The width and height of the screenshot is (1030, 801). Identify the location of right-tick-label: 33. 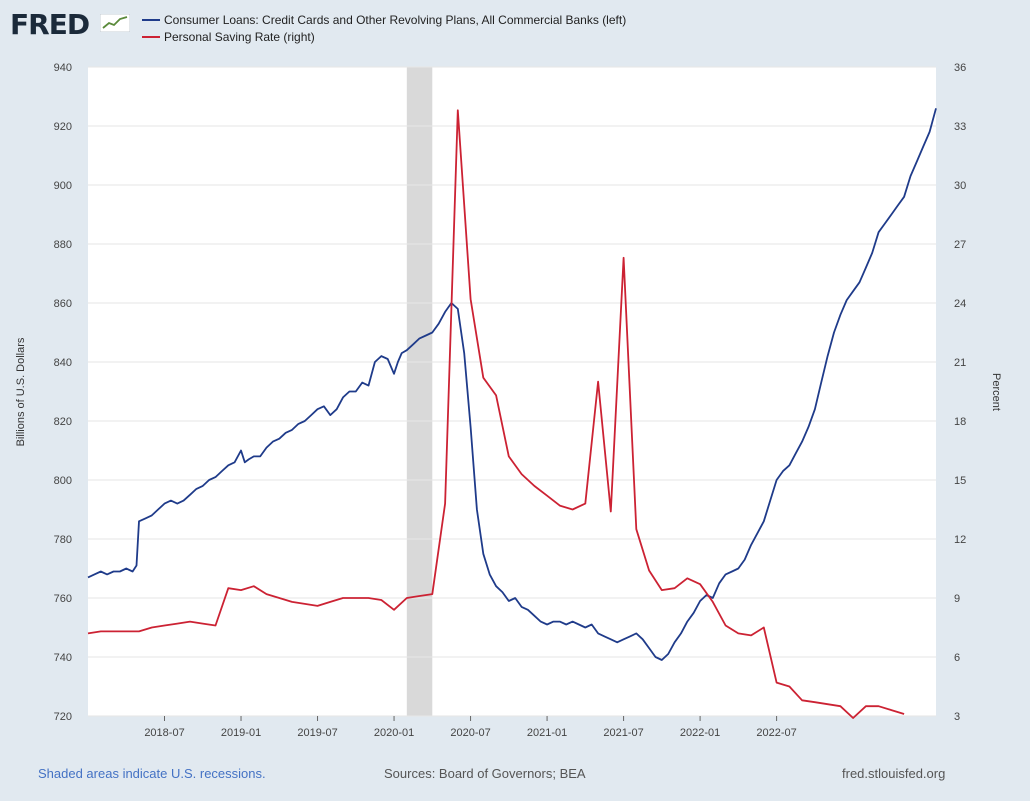
(960, 127).